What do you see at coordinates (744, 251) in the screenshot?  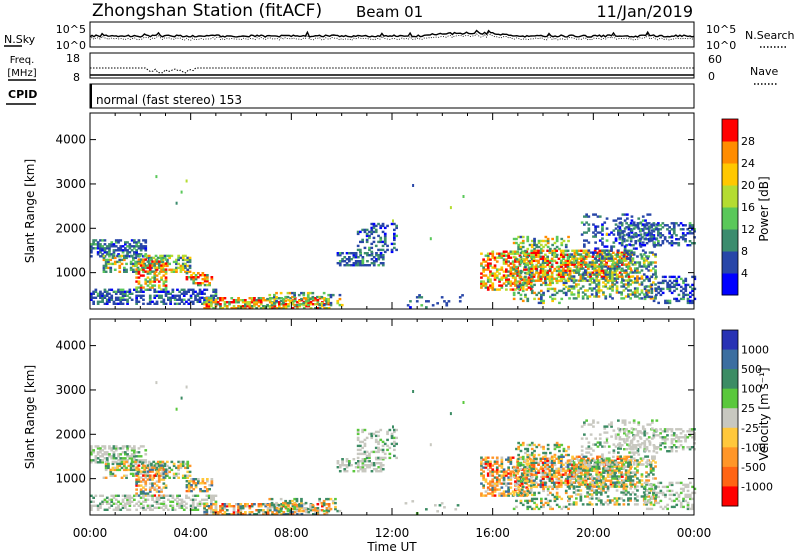 I see `colorbar-tick-label: 8` at bounding box center [744, 251].